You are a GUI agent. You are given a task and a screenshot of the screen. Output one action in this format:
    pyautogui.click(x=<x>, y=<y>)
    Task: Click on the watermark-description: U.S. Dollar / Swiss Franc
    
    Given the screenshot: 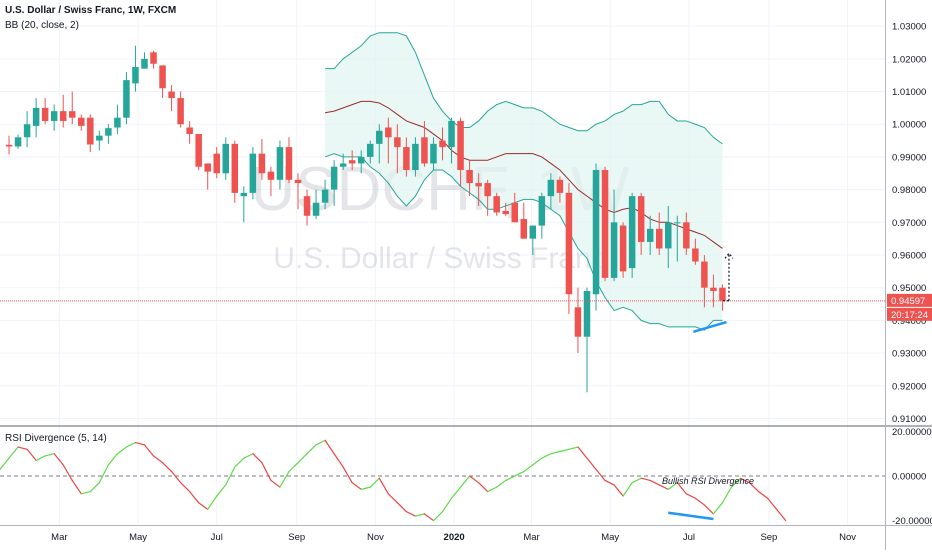 What is the action you would take?
    pyautogui.click(x=439, y=258)
    